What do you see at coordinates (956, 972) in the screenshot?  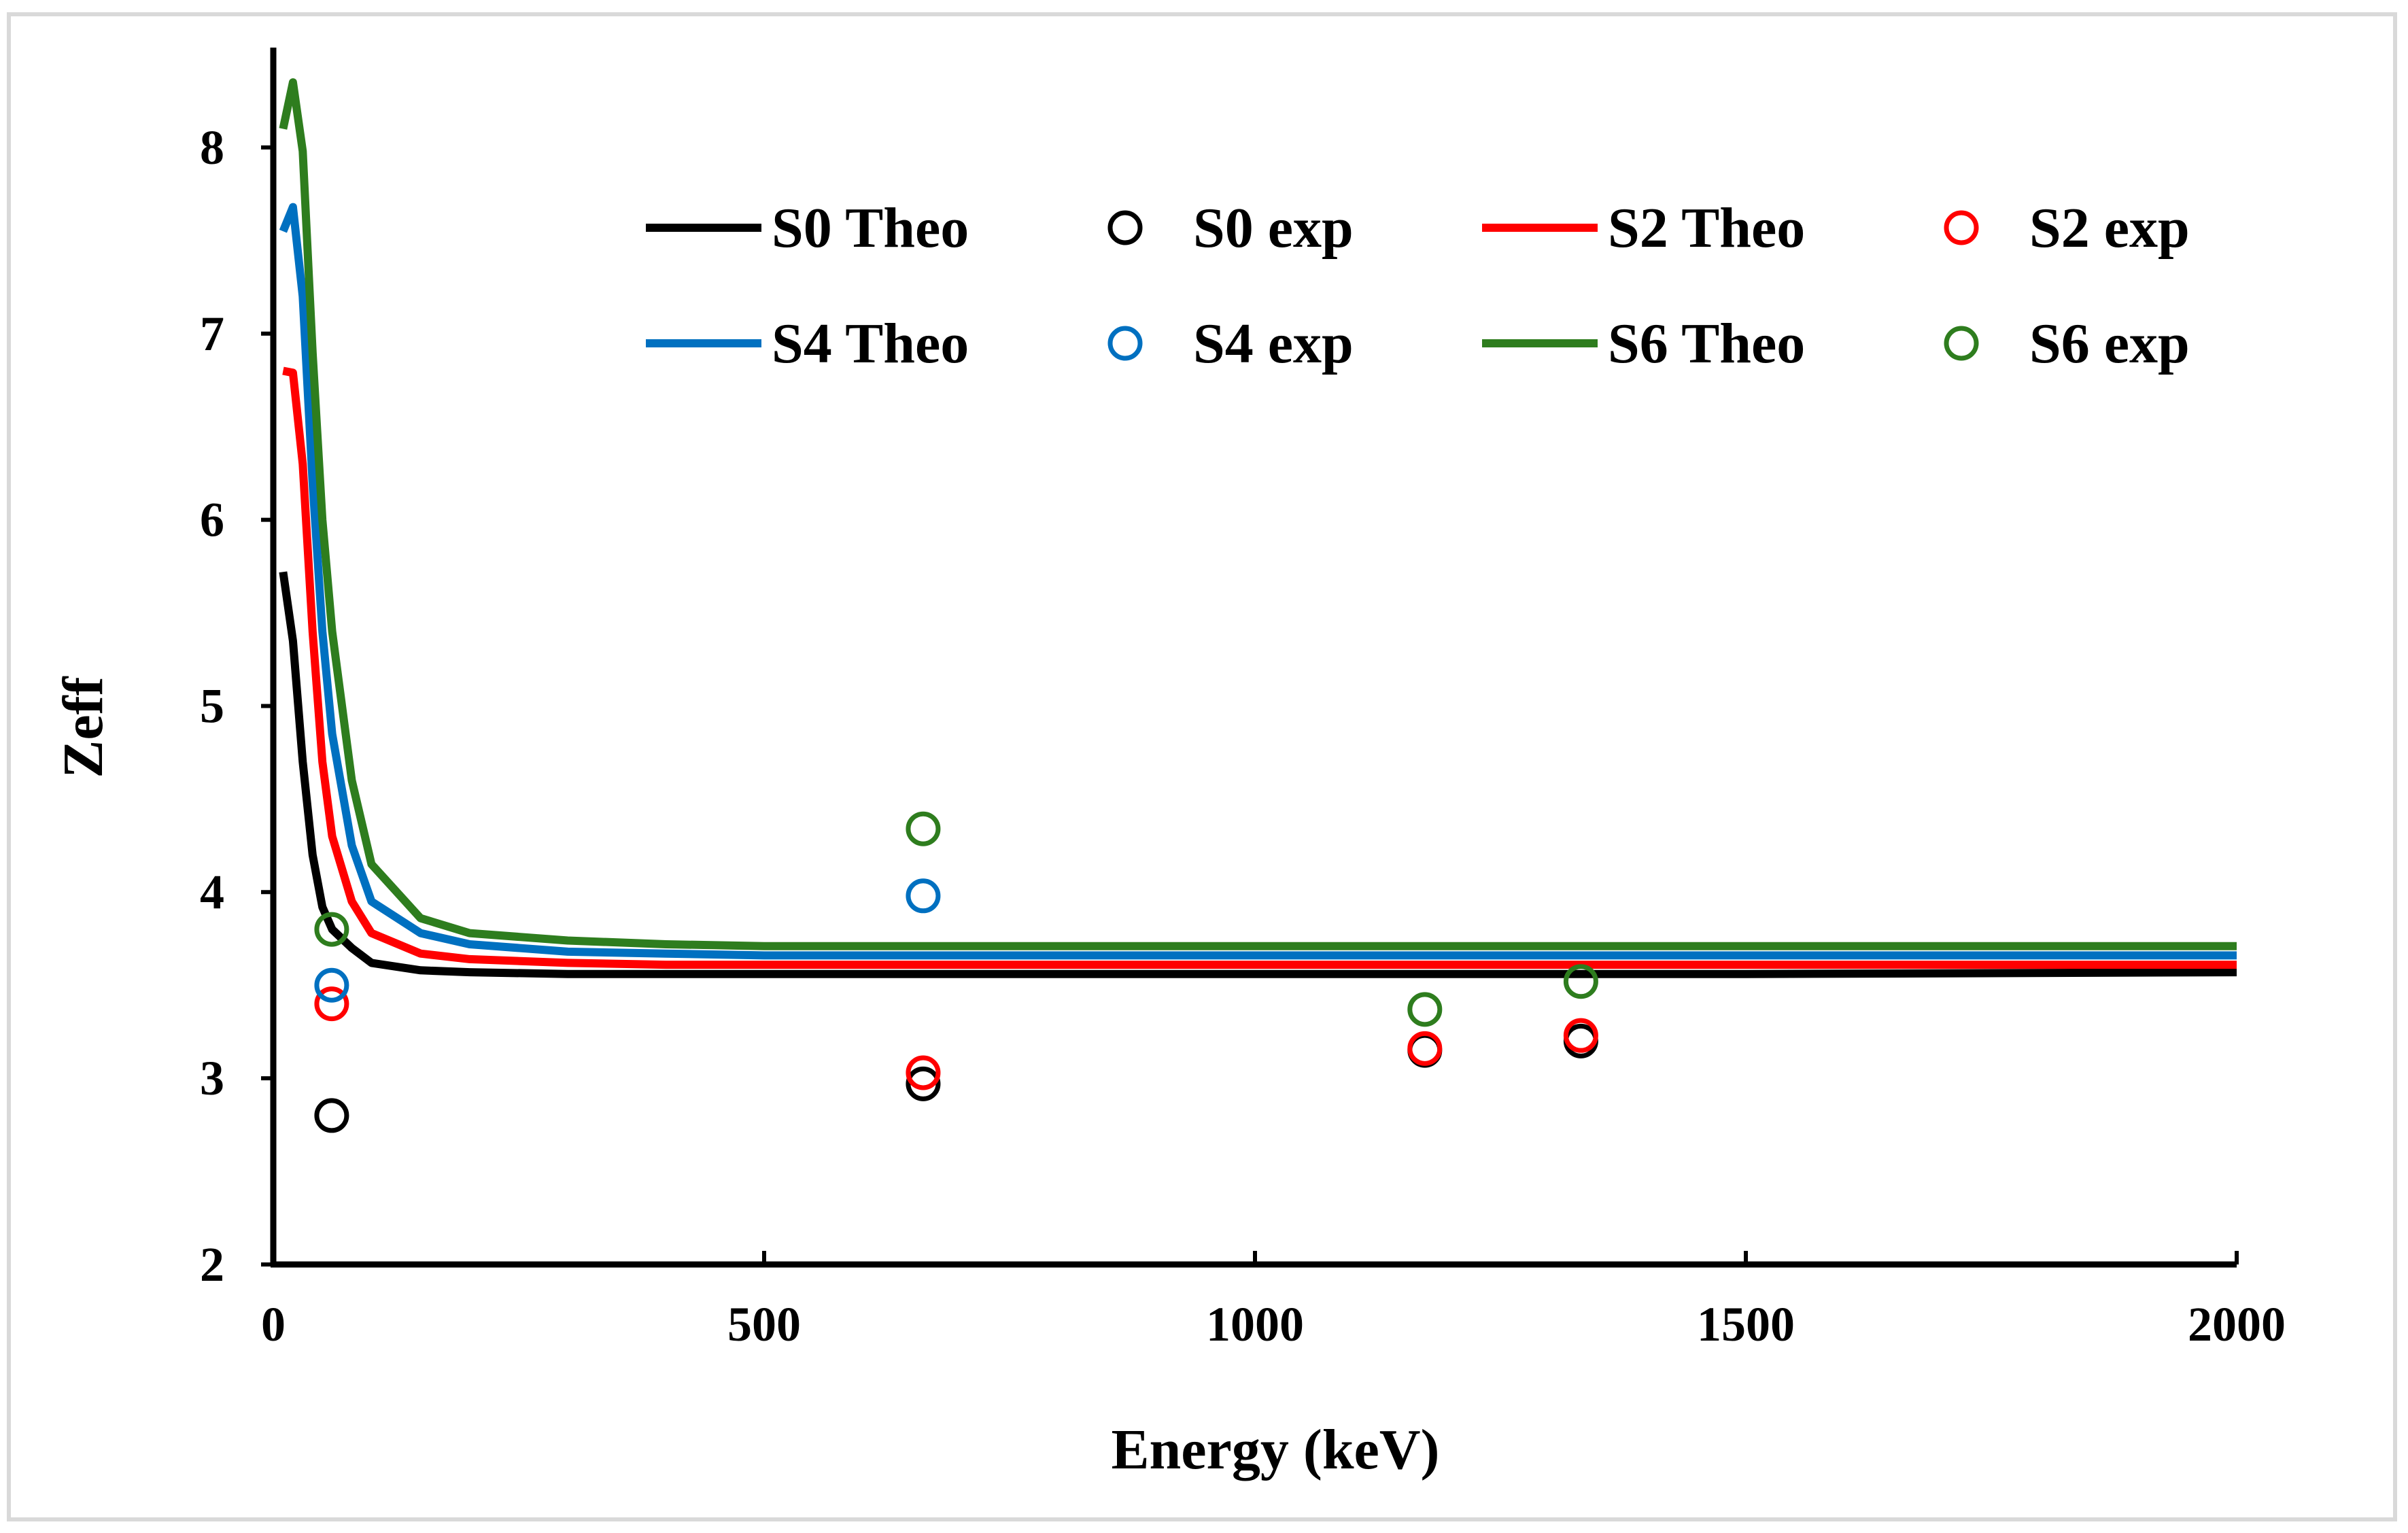 I see `series-points` at bounding box center [956, 972].